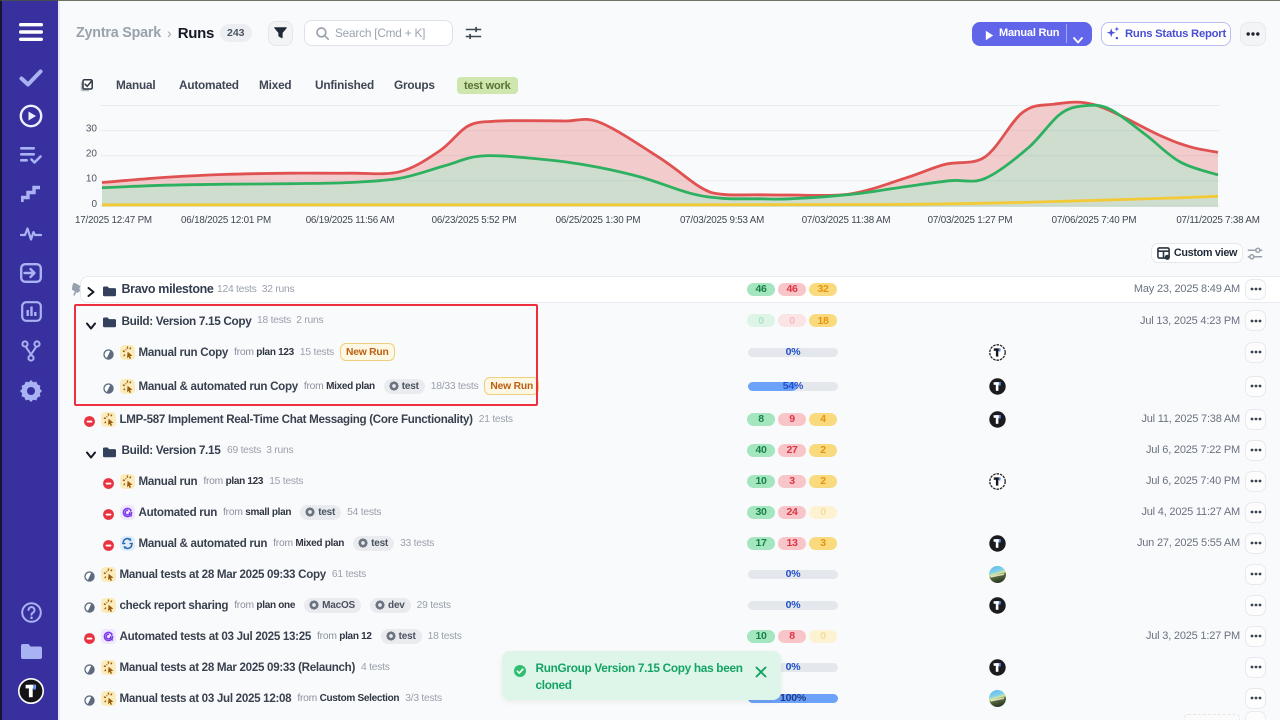 The height and width of the screenshot is (720, 1280). What do you see at coordinates (1094, 220) in the screenshot?
I see `svg-text: 07/06/2025 7:40 PM` at bounding box center [1094, 220].